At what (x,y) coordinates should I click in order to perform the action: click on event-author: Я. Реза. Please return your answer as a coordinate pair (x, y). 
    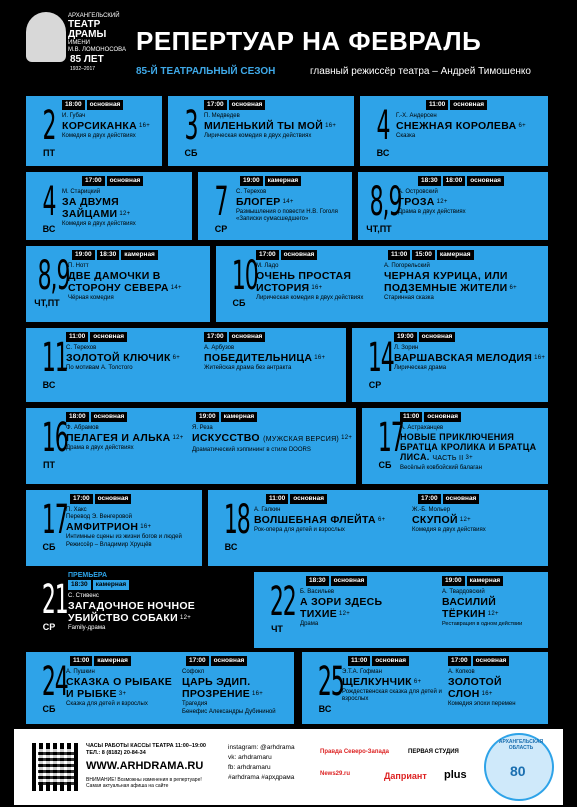
    Looking at the image, I should click on (202, 428).